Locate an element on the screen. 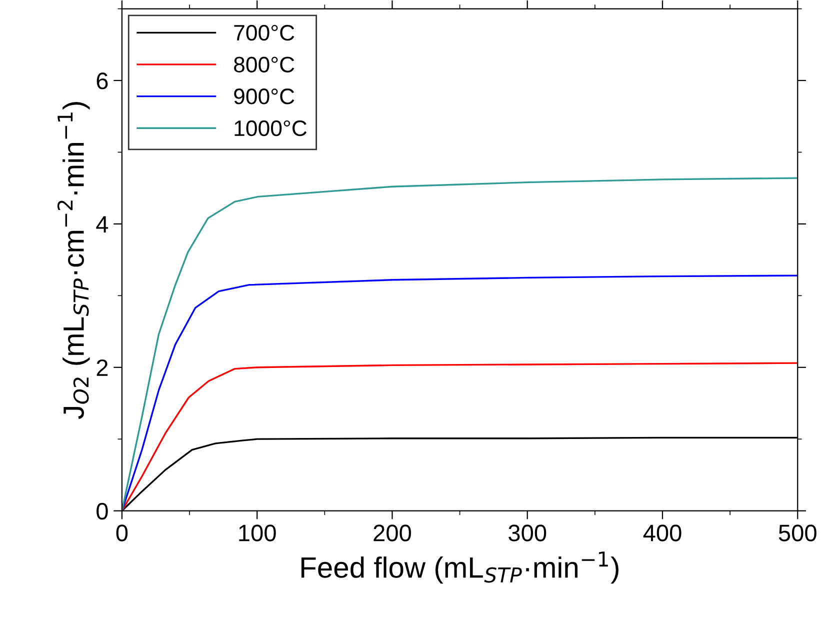 The width and height of the screenshot is (824, 626). x-tick-label: 100 is located at coordinates (257, 533).